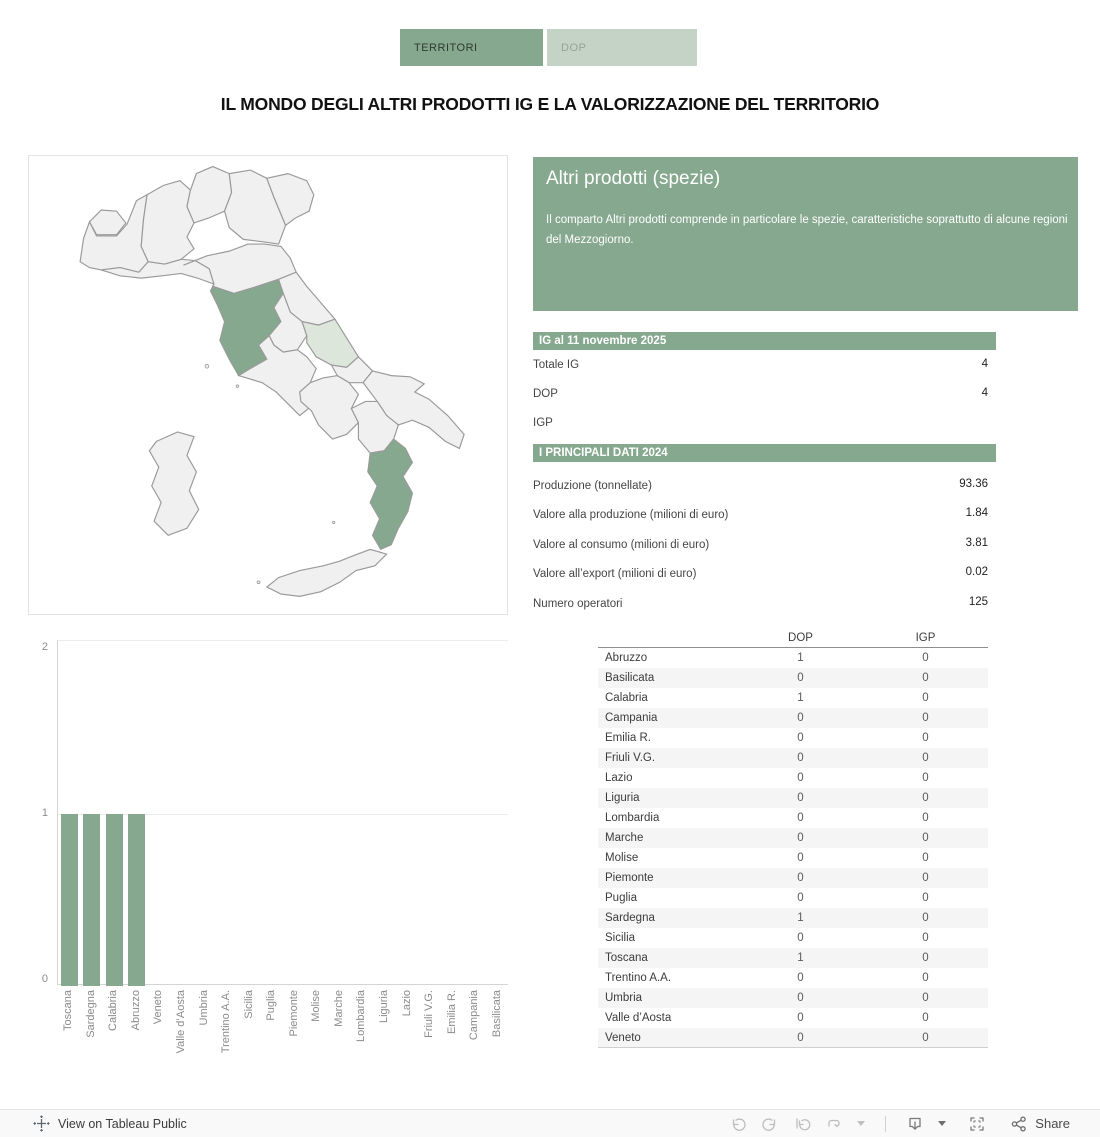 The width and height of the screenshot is (1100, 1137). What do you see at coordinates (622, 47) in the screenshot?
I see `tab-dop: DOP` at bounding box center [622, 47].